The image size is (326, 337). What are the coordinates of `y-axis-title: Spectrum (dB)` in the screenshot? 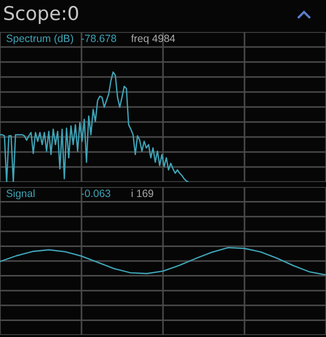 It's located at (40, 39).